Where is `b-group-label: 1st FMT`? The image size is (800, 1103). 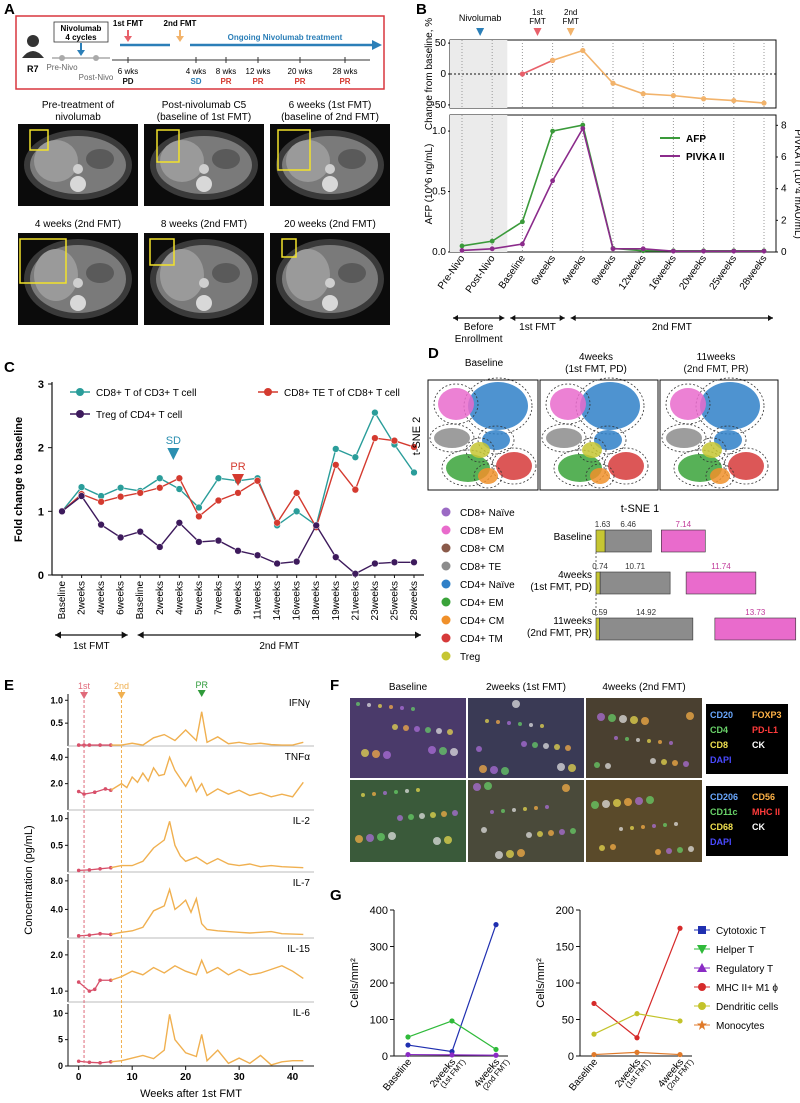
b-group-label: 1st FMT is located at coordinates (537, 327).